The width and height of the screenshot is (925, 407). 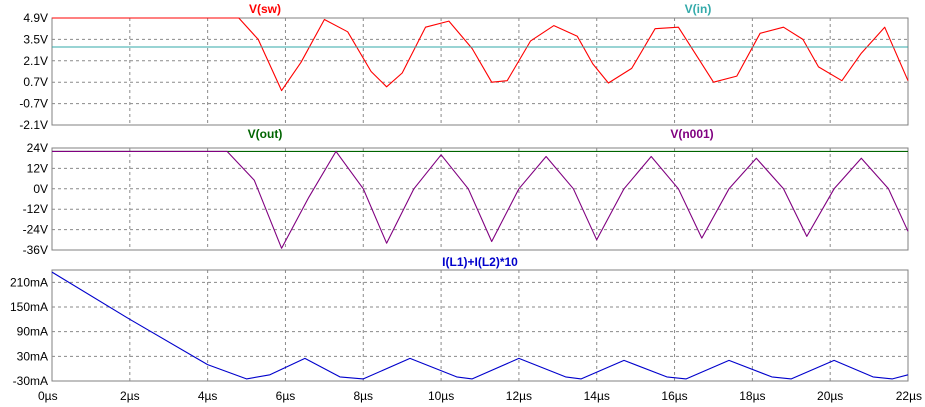 What do you see at coordinates (480, 262) in the screenshot?
I see `trace-label: I(L1)+I(L2)*10` at bounding box center [480, 262].